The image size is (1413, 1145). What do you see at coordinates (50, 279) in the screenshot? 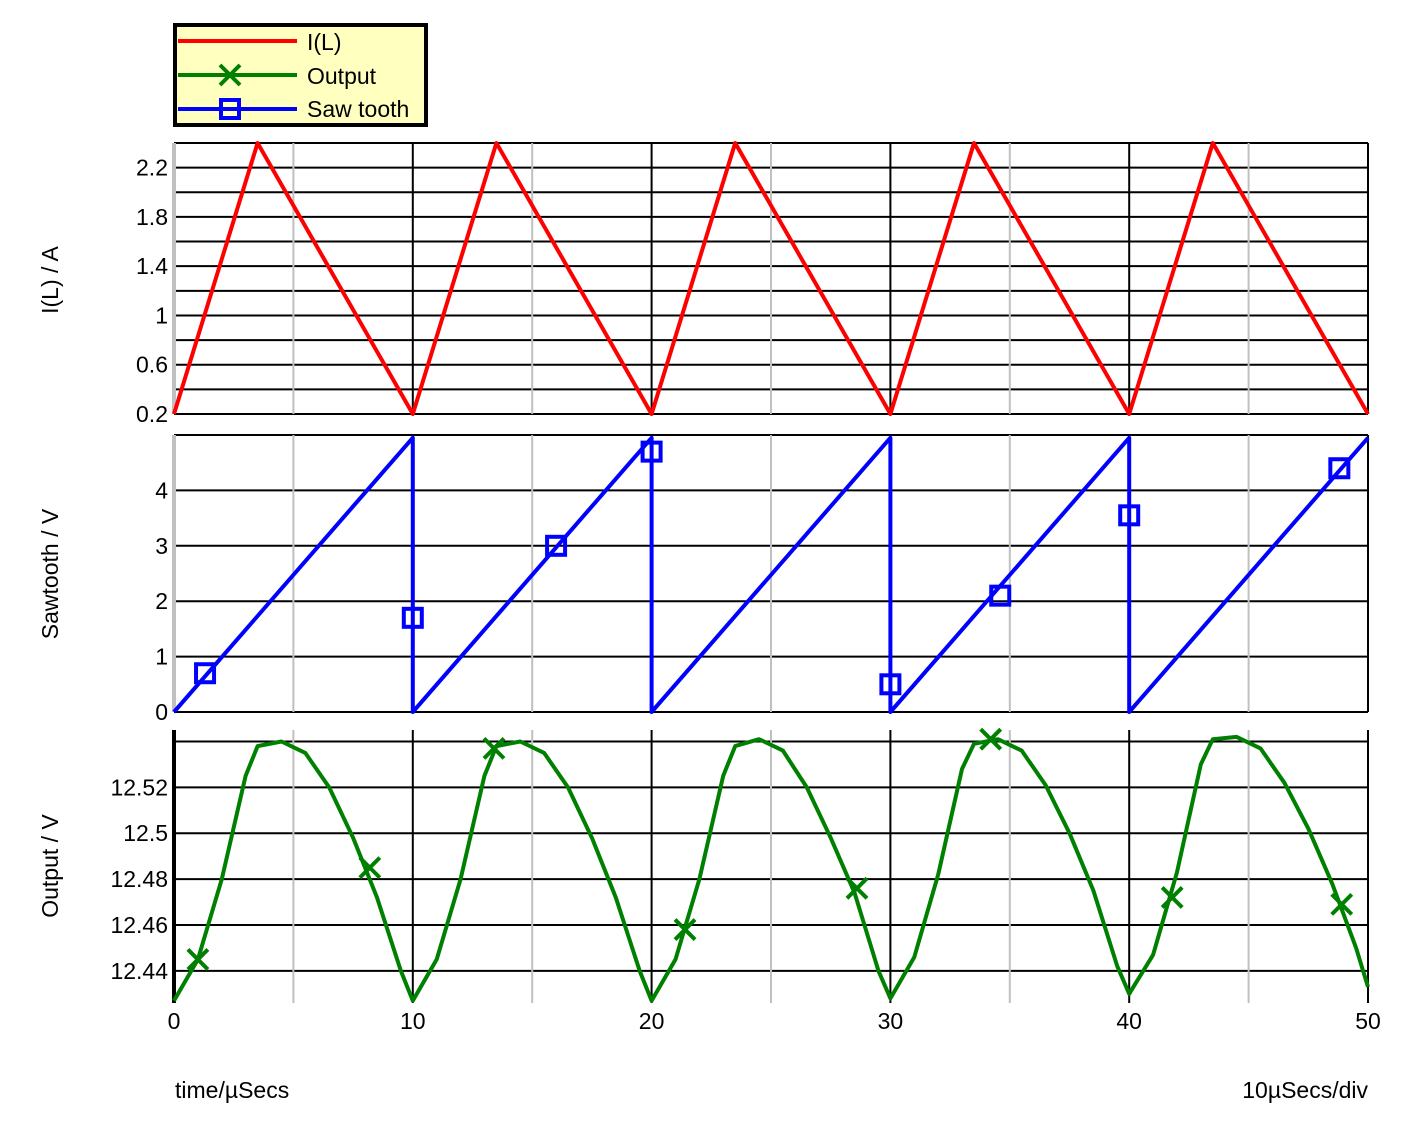
I see `panel1-ylabel: I(L) / A` at bounding box center [50, 279].